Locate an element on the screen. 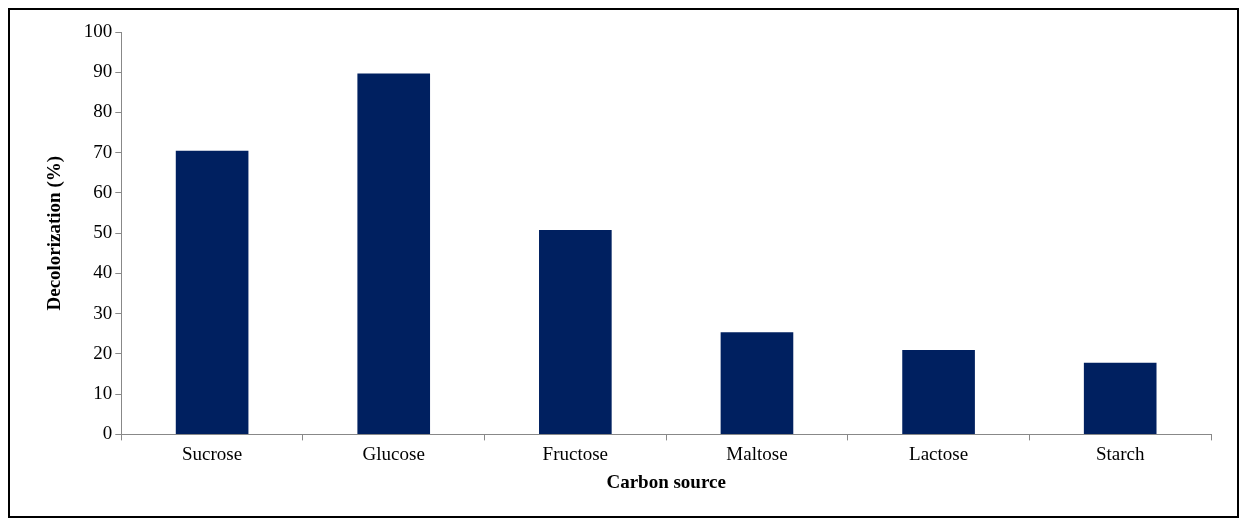  y-tick-label: 70 is located at coordinates (103, 151).